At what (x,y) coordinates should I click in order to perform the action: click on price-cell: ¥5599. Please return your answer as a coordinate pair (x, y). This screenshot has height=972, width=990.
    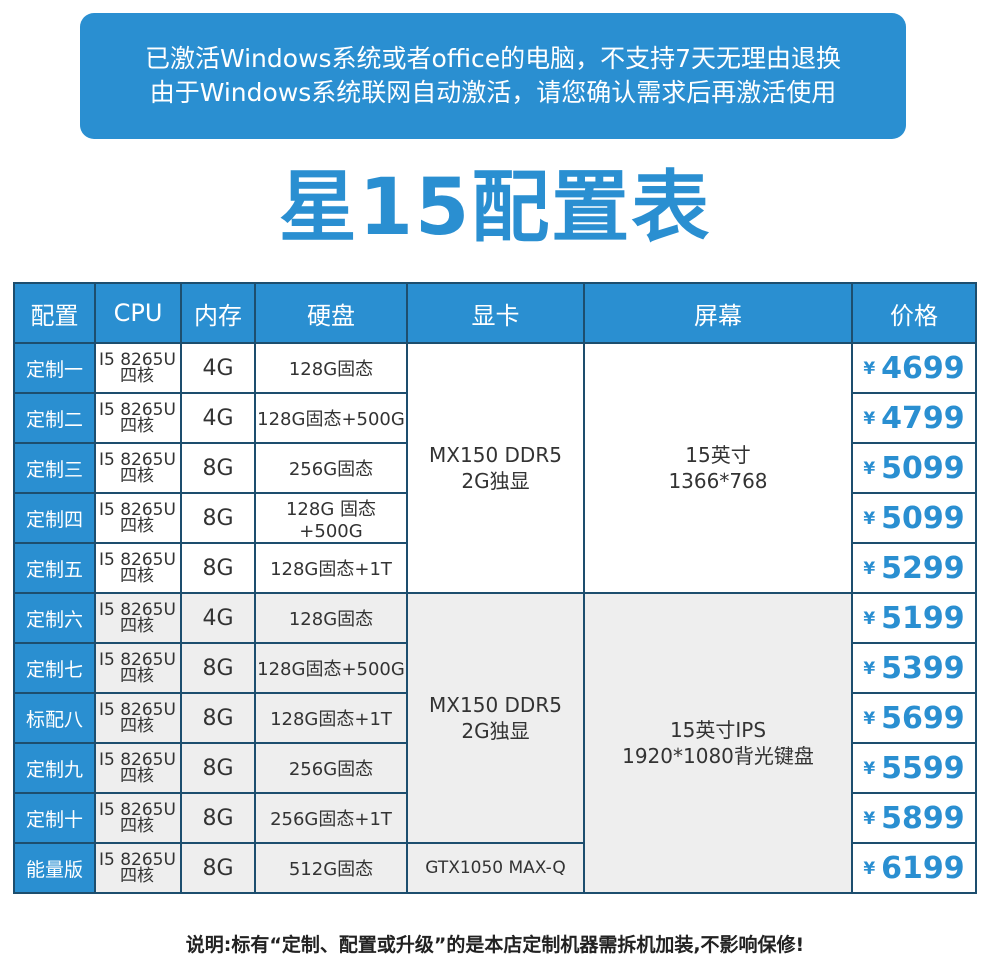
    Looking at the image, I should click on (914, 768).